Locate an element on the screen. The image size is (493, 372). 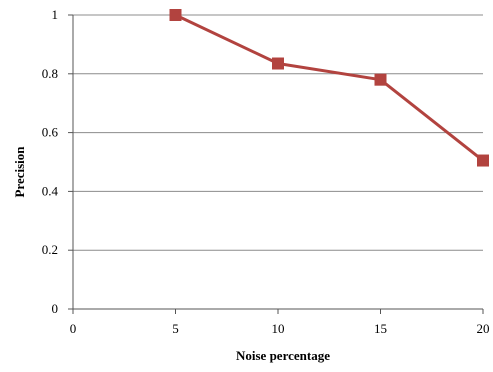
x-tick-label: 0 is located at coordinates (73, 328).